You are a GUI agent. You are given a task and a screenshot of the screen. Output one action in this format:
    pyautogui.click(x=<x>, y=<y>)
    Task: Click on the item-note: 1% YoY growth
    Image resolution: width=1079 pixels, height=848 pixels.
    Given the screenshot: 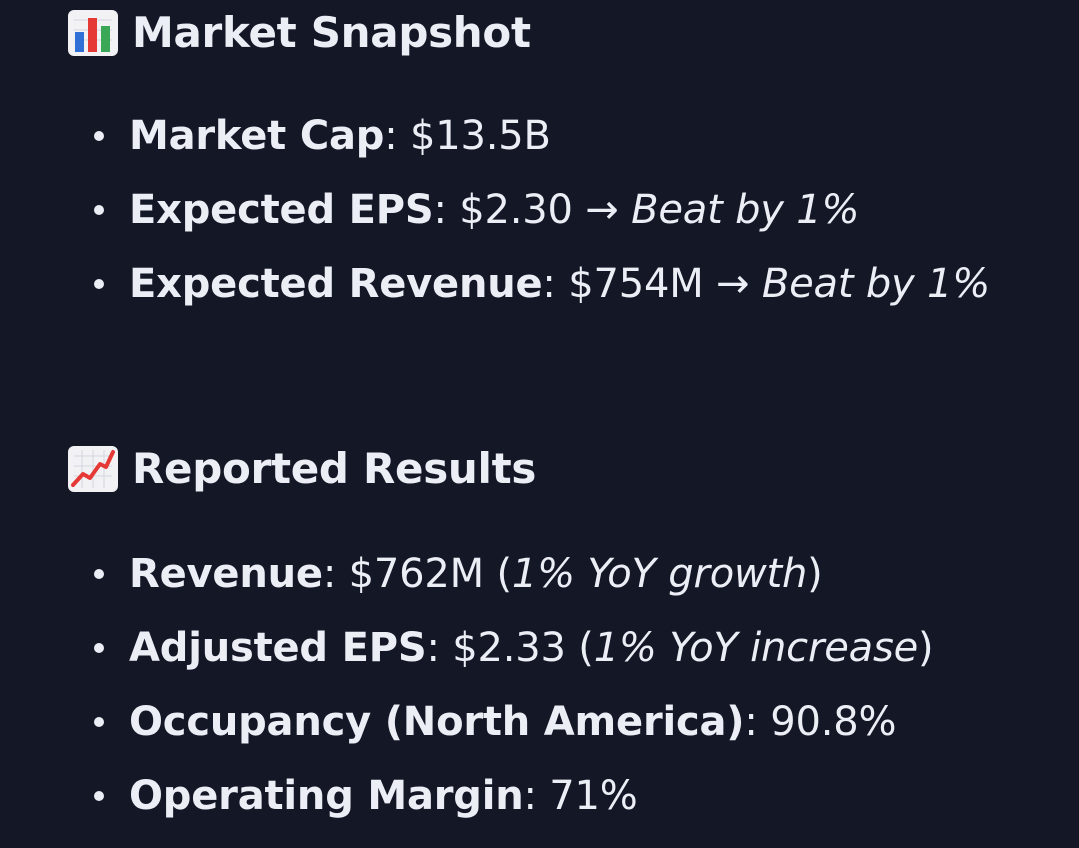 What is the action you would take?
    pyautogui.click(x=659, y=574)
    